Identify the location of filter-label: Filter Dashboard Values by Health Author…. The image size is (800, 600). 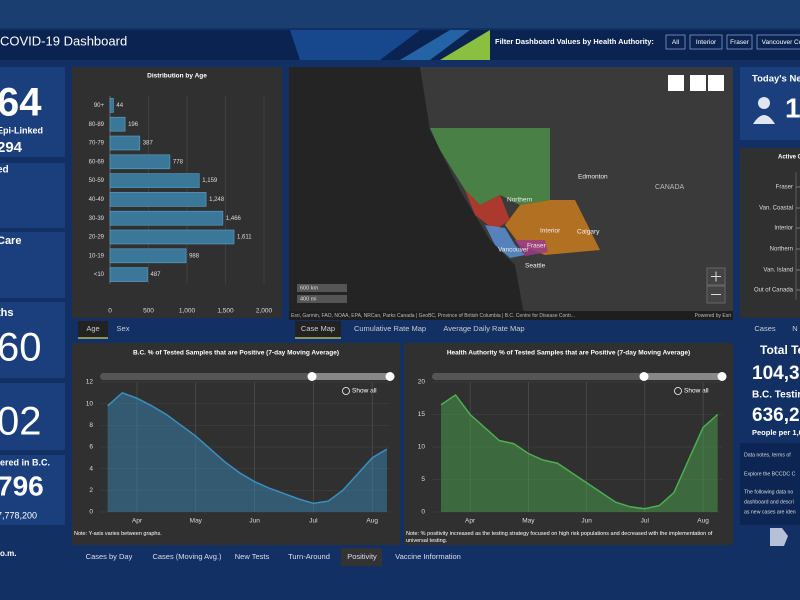
(574, 41).